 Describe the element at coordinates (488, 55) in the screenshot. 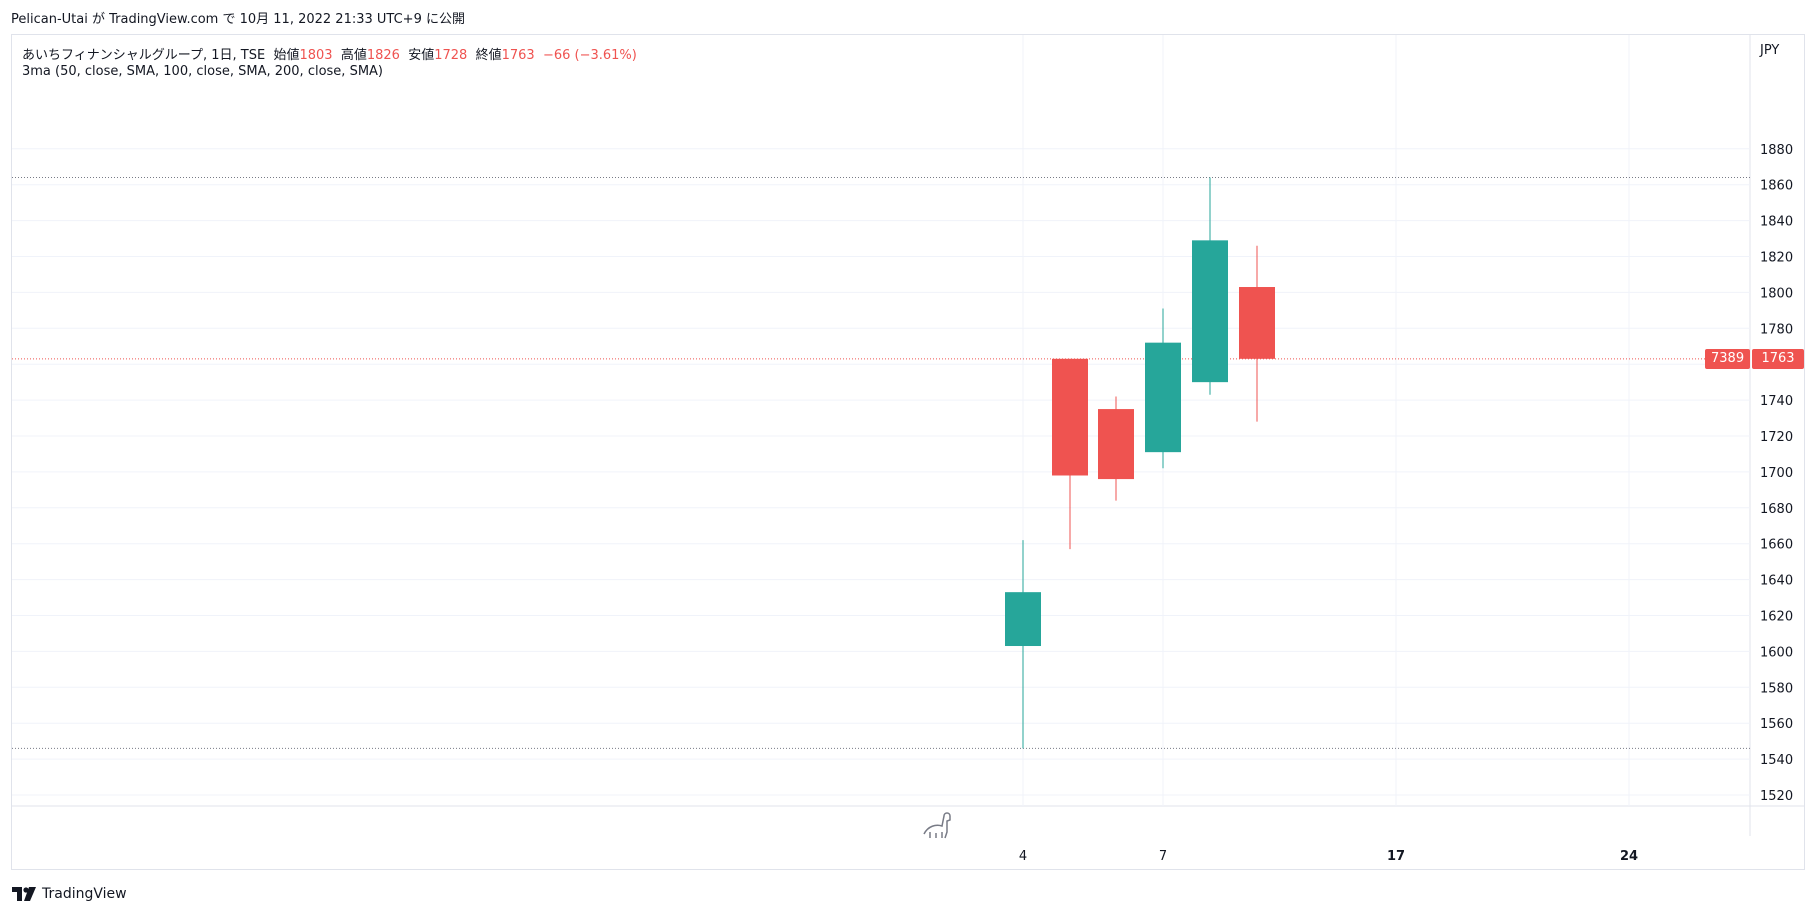

I see `close-label: 終値` at that location.